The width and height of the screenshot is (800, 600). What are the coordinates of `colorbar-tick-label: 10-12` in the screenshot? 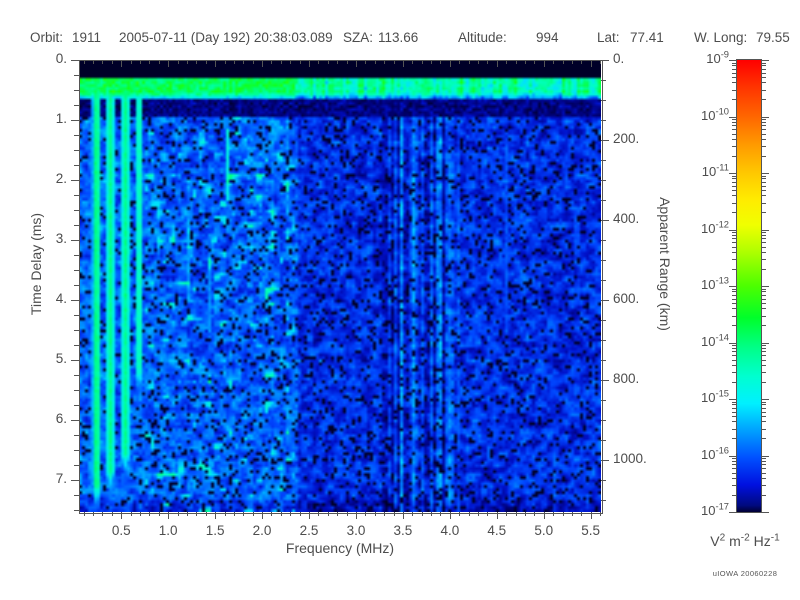 It's located at (715, 227).